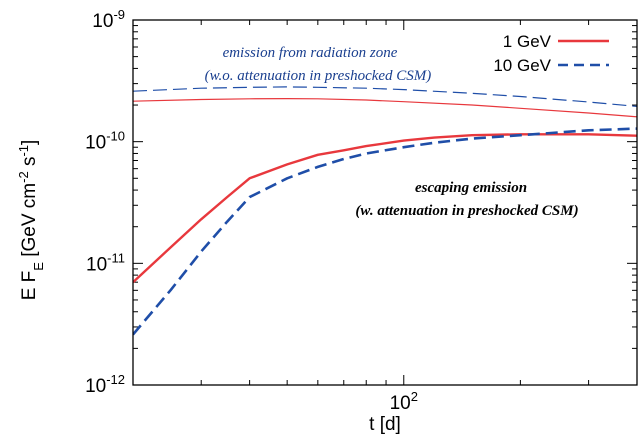  Describe the element at coordinates (527, 41) in the screenshot. I see `legend-label-1gev: 1 GeV` at that location.